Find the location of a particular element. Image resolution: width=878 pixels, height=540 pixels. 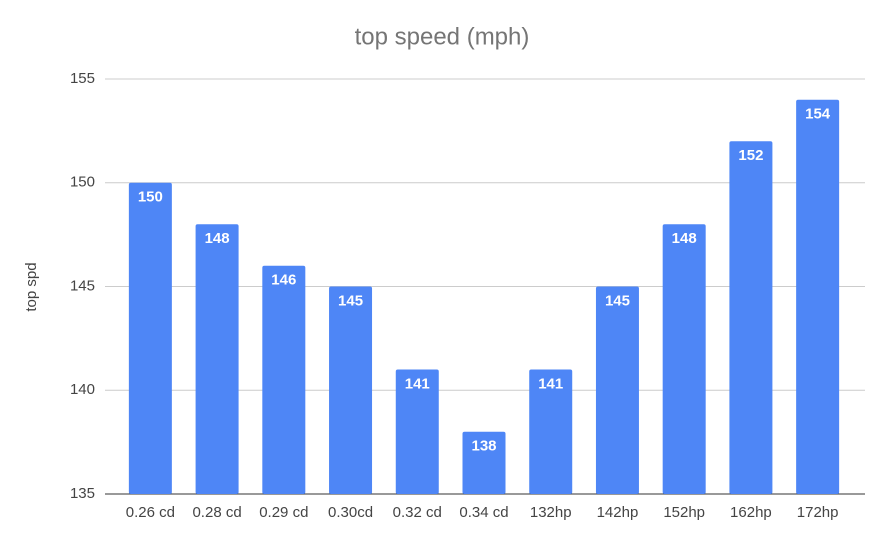

data-label: 150 is located at coordinates (150, 197).